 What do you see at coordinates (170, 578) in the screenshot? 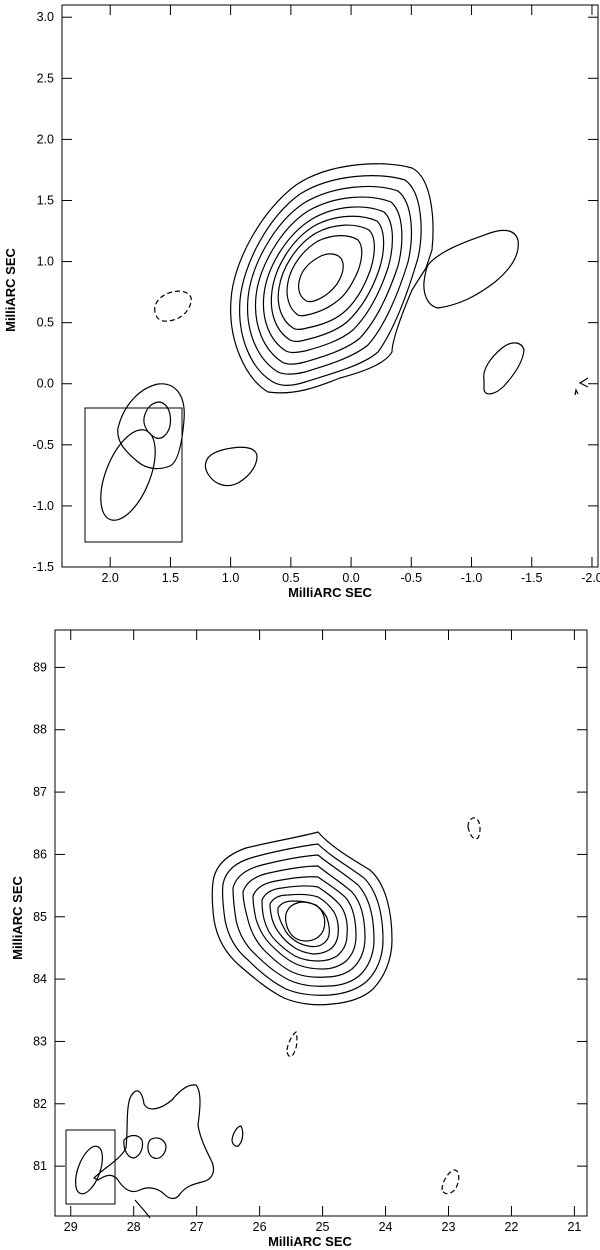
I see `x-tick-label: 1.5` at bounding box center [170, 578].